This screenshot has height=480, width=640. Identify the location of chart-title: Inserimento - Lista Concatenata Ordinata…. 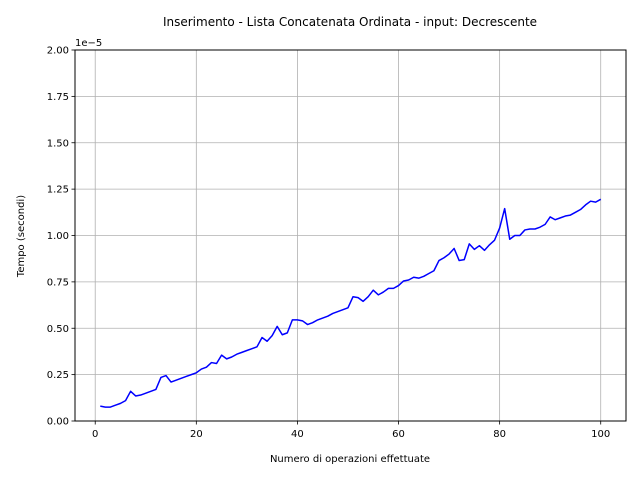
(350, 22).